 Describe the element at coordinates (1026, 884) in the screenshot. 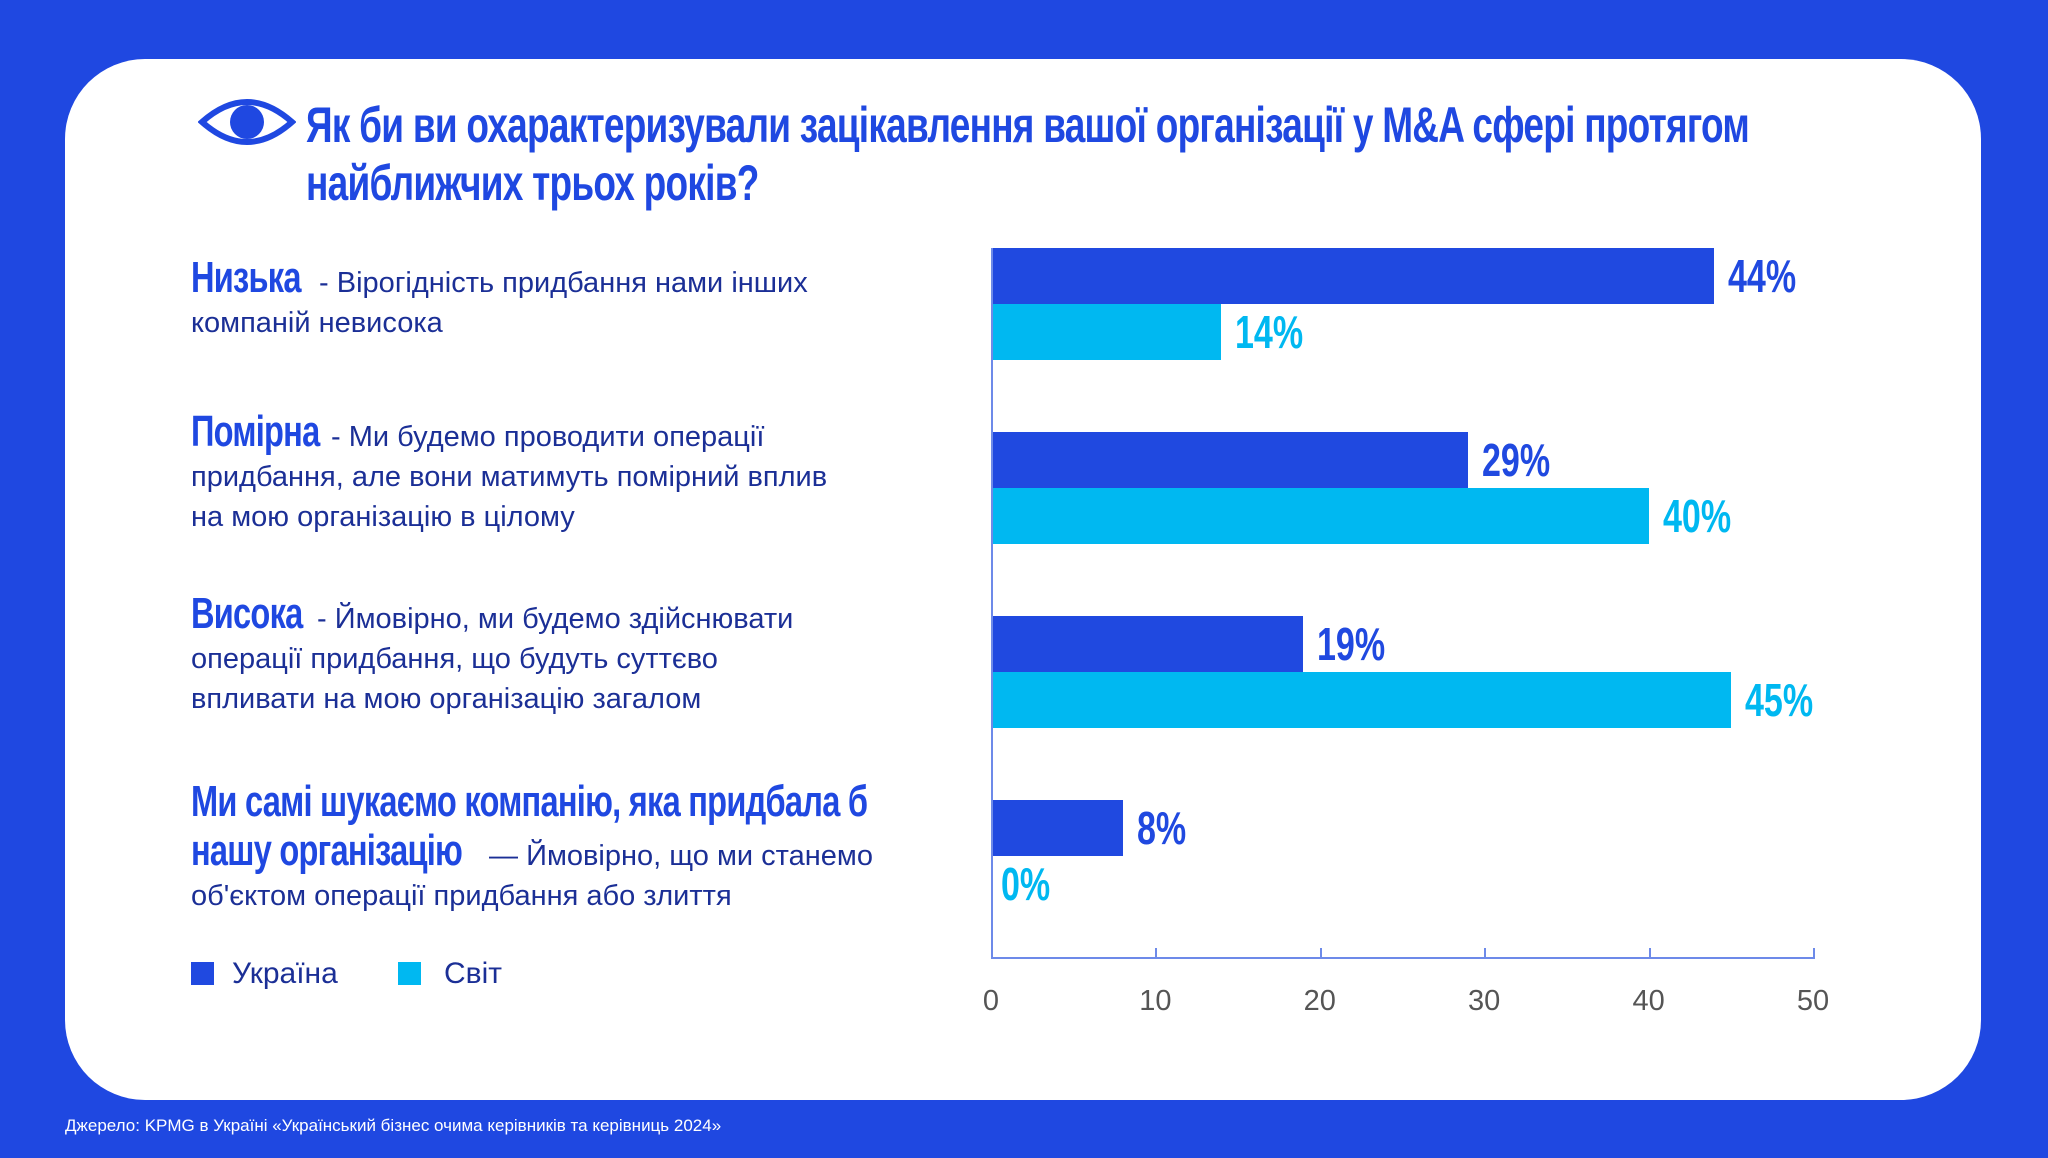

I see `data-label: 0%` at that location.